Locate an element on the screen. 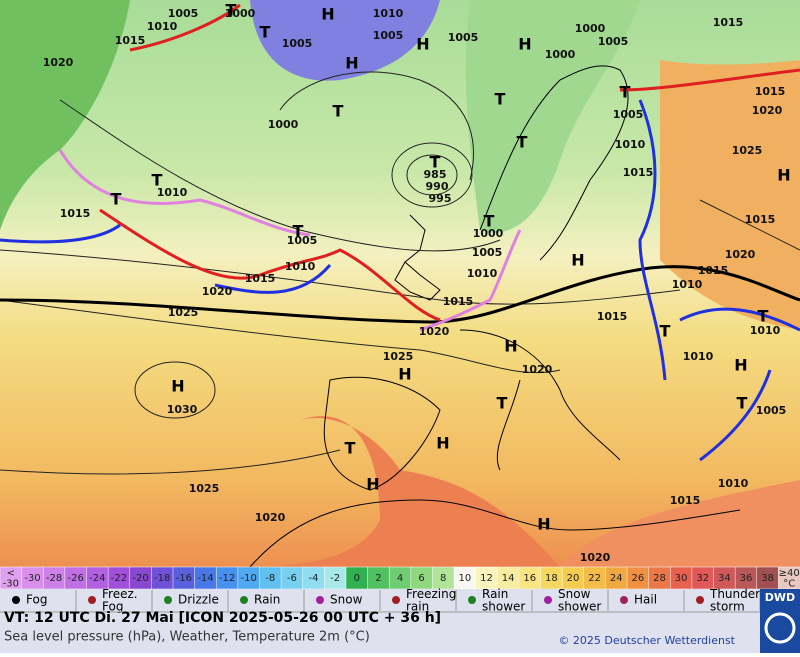  scale-label: 36 is located at coordinates (746, 578).